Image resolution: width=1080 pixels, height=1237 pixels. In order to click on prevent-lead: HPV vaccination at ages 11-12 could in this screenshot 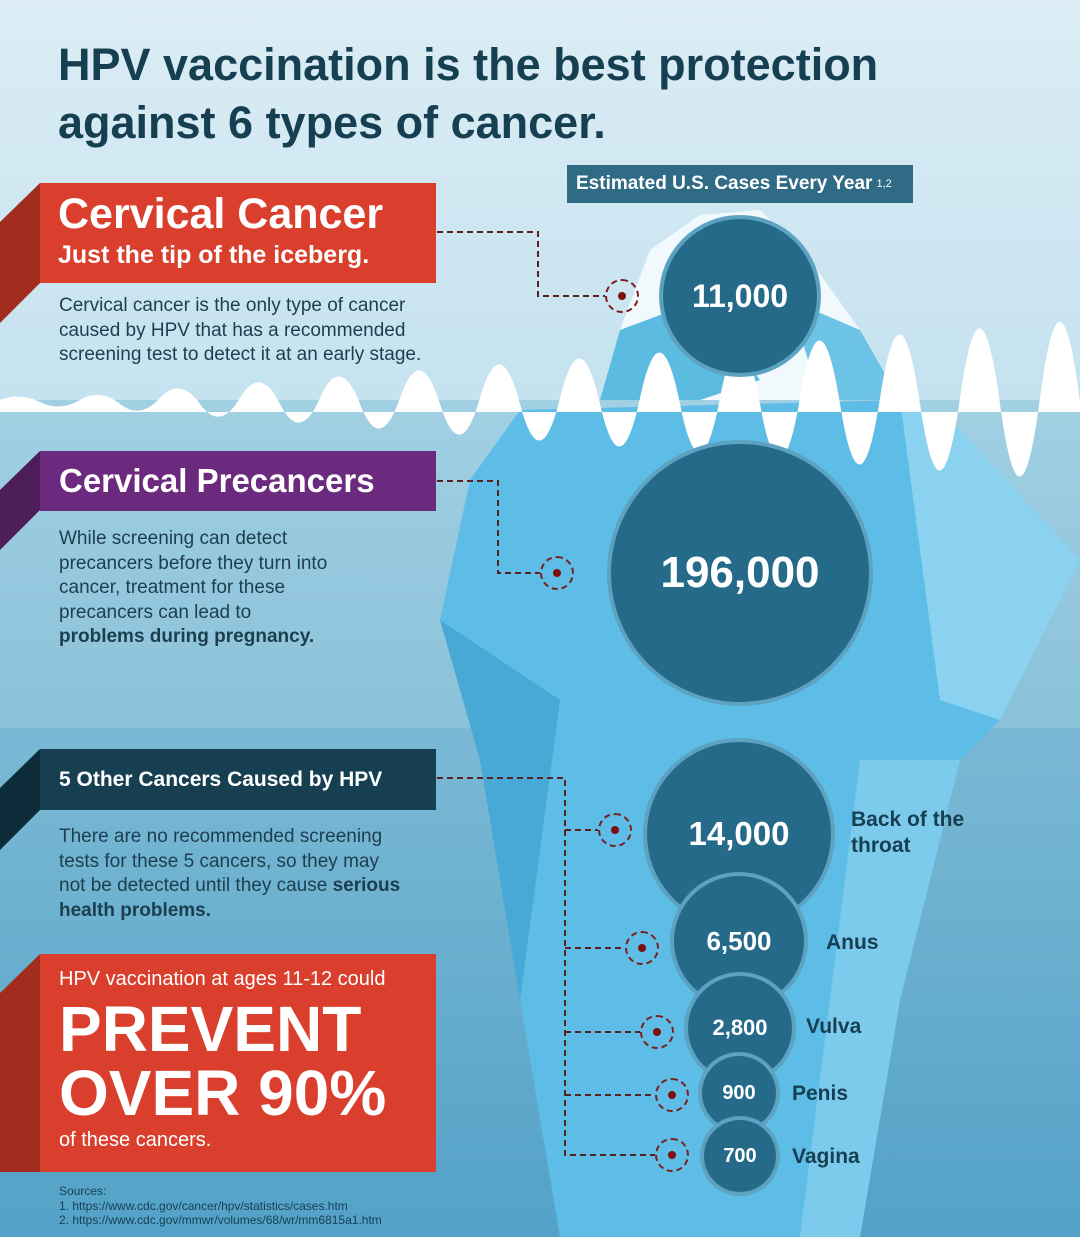, I will do `click(222, 979)`.